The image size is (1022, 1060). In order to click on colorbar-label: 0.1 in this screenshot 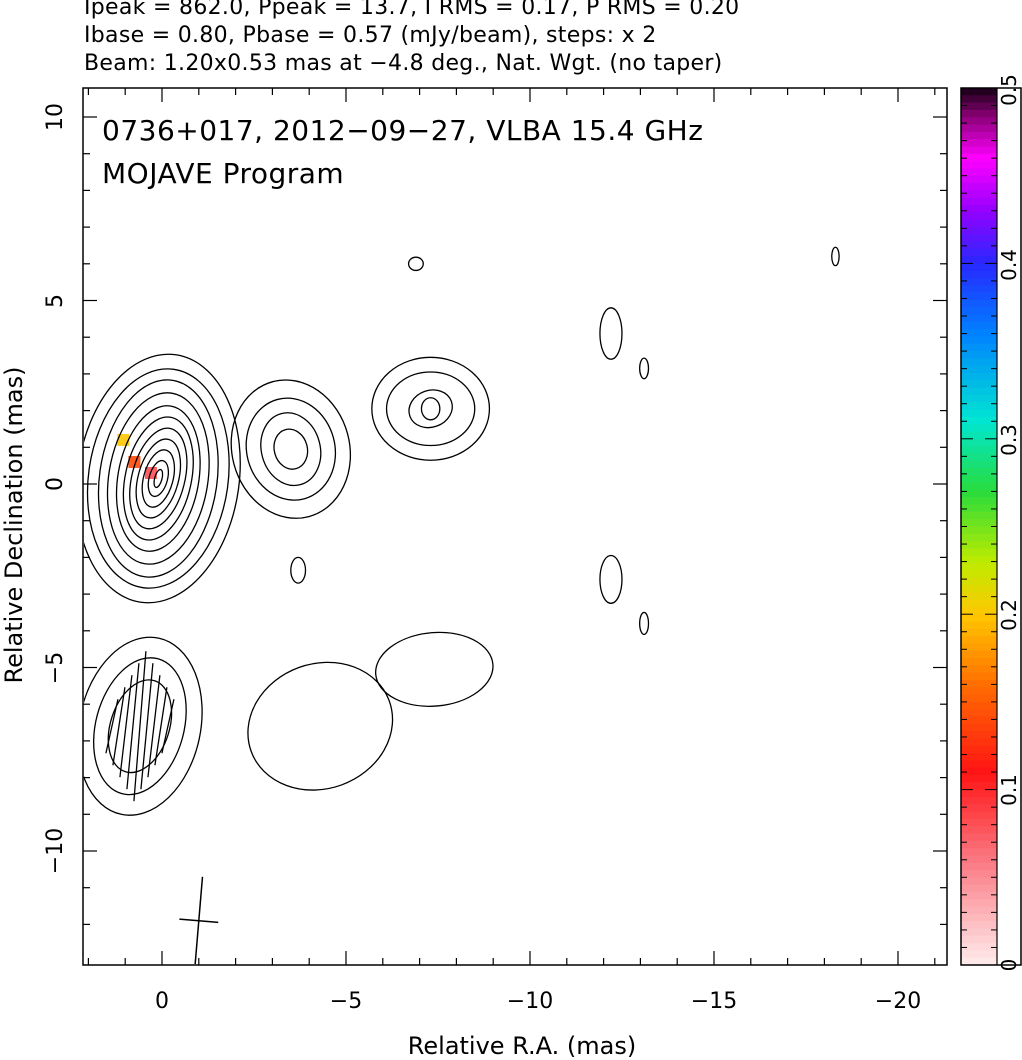, I will do `click(1009, 790)`.